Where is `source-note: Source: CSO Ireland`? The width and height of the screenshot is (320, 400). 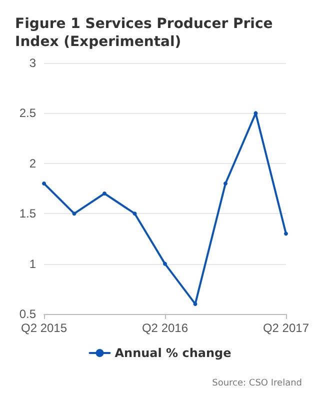 source-note: Source: CSO Ireland is located at coordinates (257, 383).